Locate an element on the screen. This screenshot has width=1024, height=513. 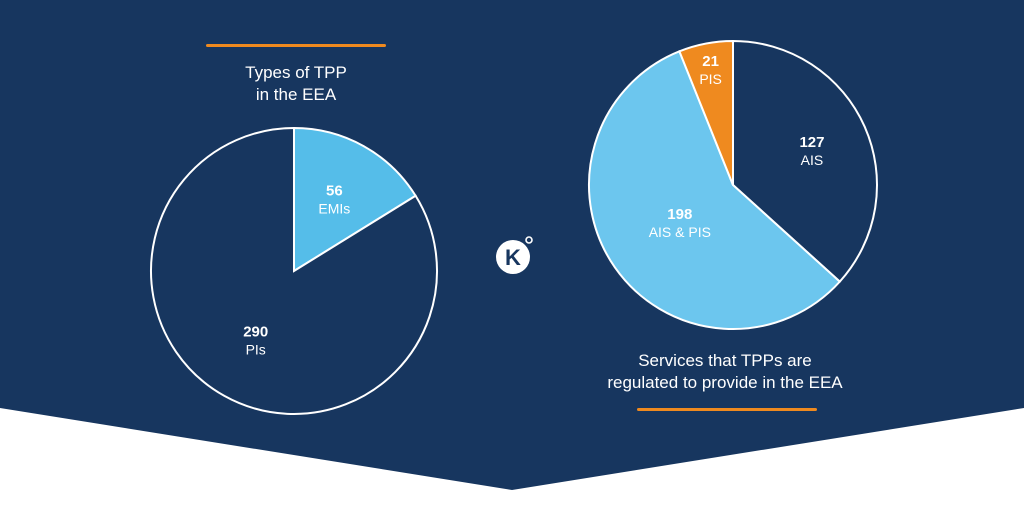
pie-slice-emis is located at coordinates (355, 199).